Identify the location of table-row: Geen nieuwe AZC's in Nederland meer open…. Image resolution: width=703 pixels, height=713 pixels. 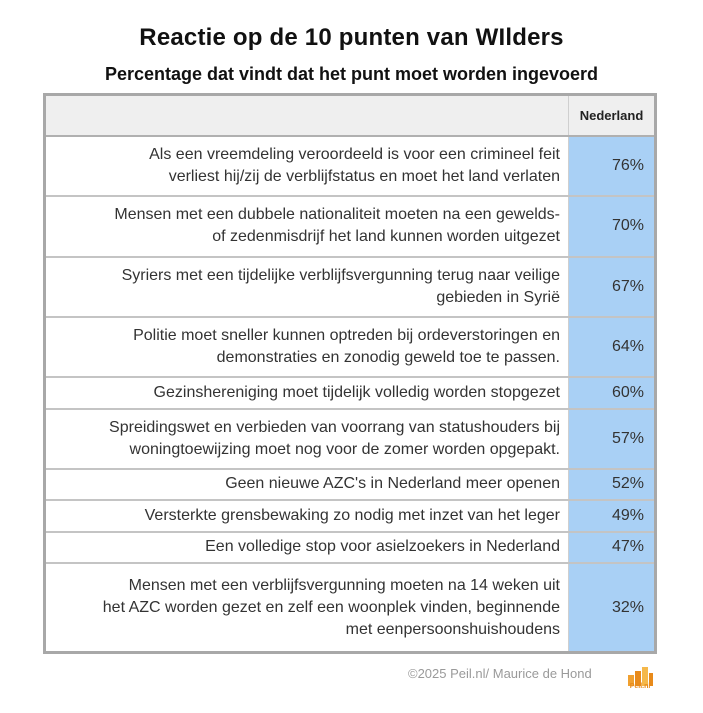
(350, 485).